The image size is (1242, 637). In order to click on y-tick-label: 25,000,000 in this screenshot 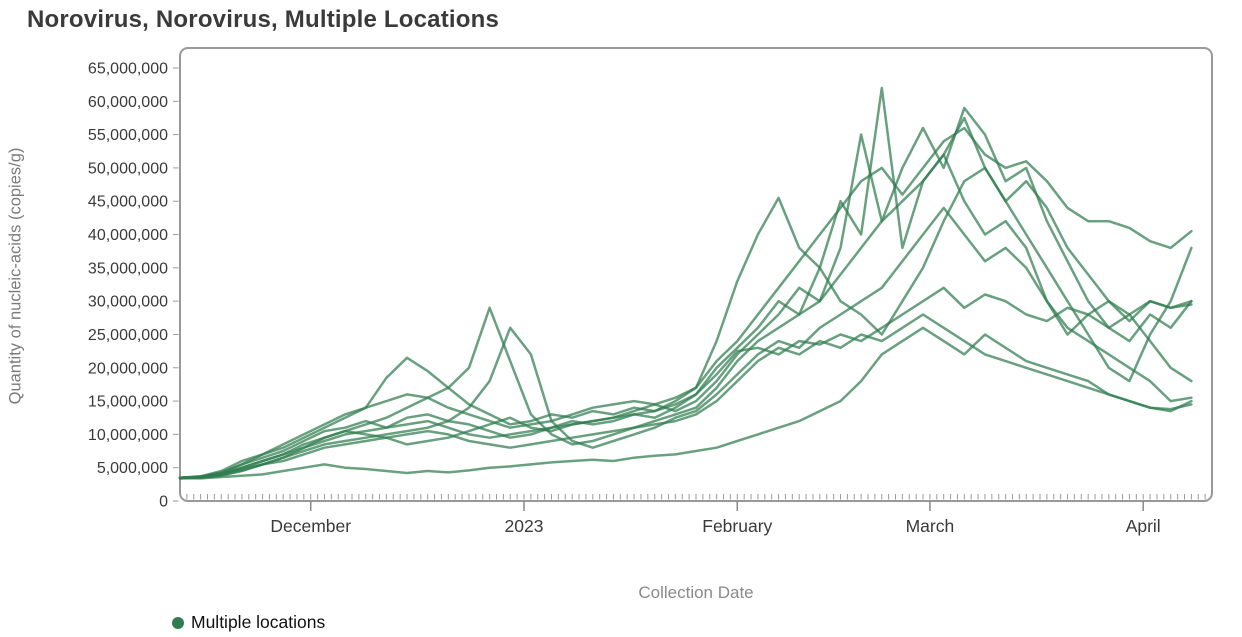, I will do `click(128, 335)`.